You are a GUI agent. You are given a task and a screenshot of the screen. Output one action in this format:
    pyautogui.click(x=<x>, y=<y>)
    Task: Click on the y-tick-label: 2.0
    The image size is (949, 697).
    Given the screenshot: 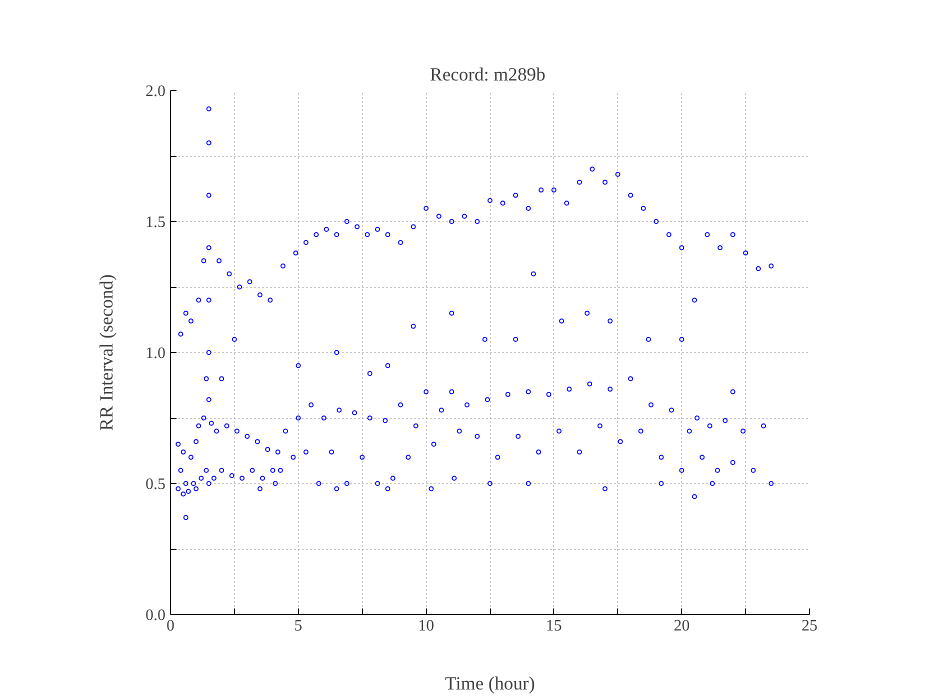 What is the action you would take?
    pyautogui.click(x=156, y=91)
    